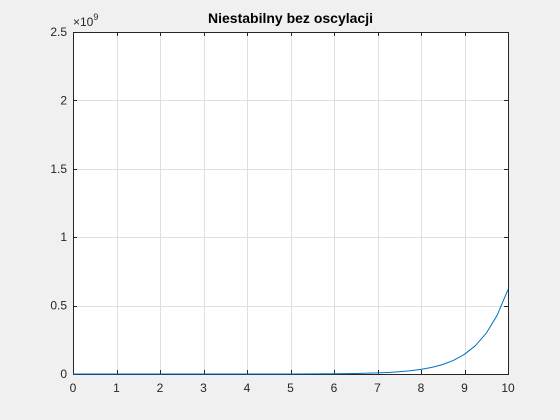 The width and height of the screenshot is (560, 420). I want to click on x-tick-label: 7, so click(377, 388).